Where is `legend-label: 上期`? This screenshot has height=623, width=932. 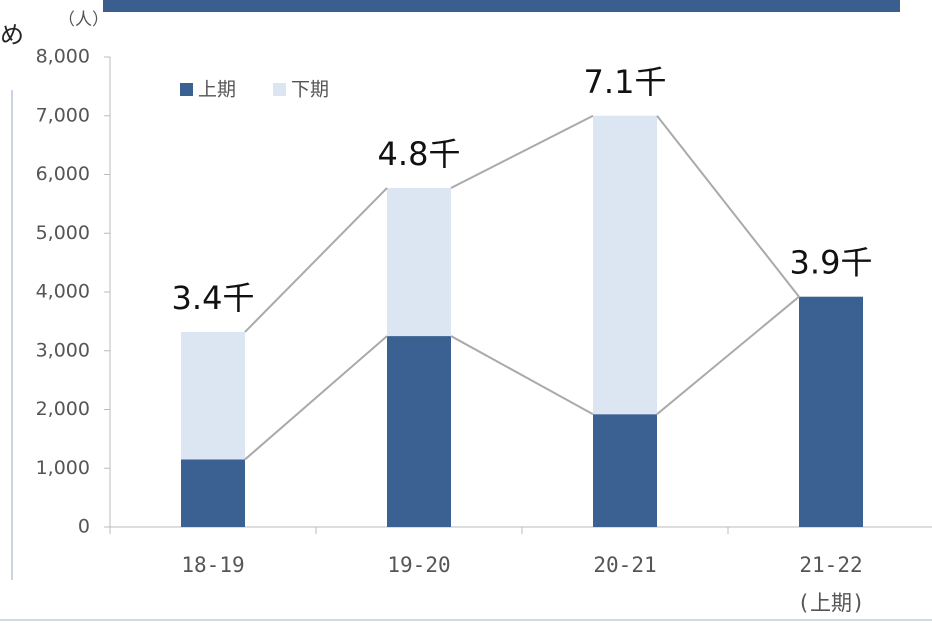 legend-label: 上期 is located at coordinates (217, 90).